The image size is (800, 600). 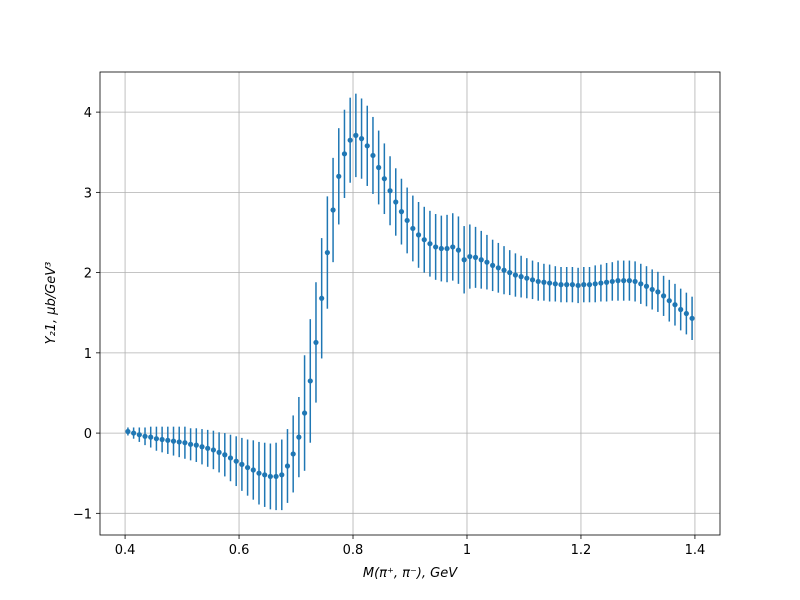 What do you see at coordinates (467, 550) in the screenshot?
I see `x-tick-label: 1` at bounding box center [467, 550].